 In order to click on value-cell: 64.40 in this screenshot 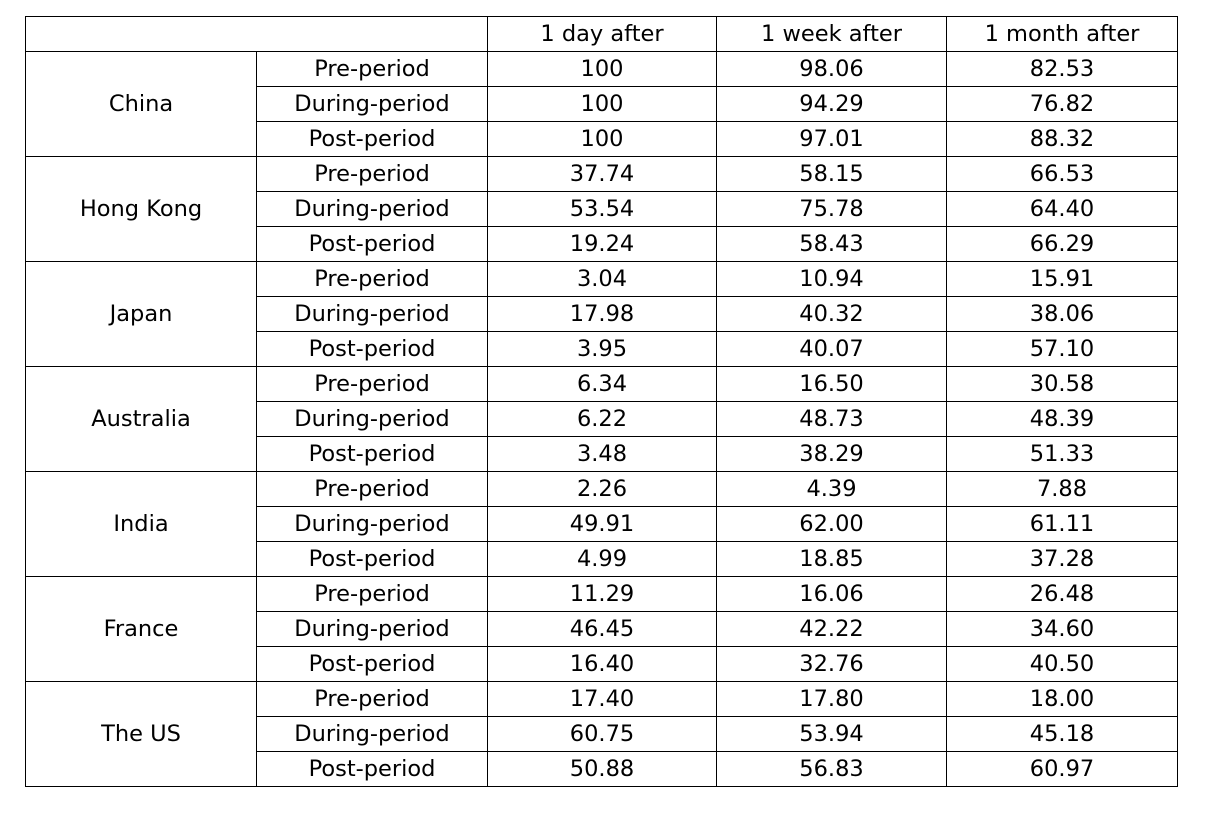, I will do `click(1062, 209)`.